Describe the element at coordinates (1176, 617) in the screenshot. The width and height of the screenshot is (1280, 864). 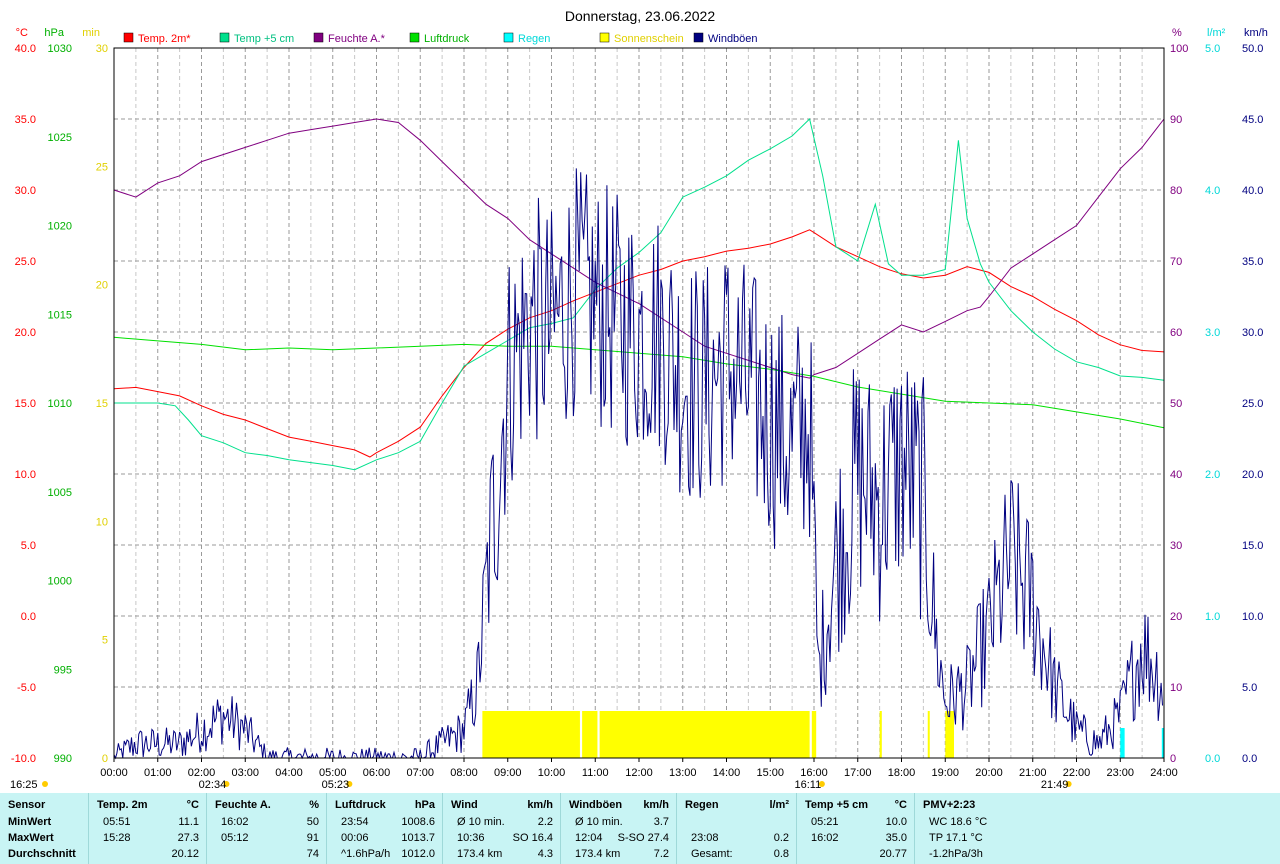
I see `humidity-tick-label: 20` at that location.